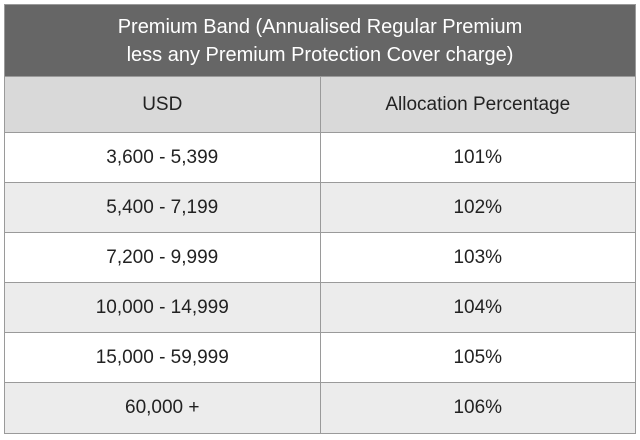  Describe the element at coordinates (163, 357) in the screenshot. I see `usd-range-cell: 15,000 - 59,999` at that location.